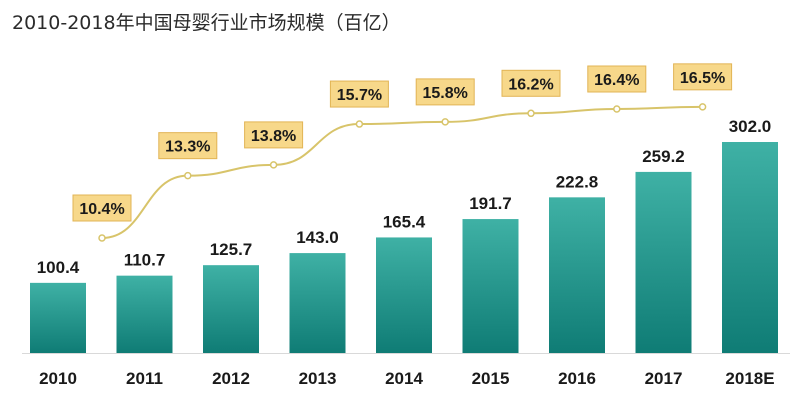 The image size is (798, 408). Describe the element at coordinates (58, 317) in the screenshot. I see `bar-2010` at that location.